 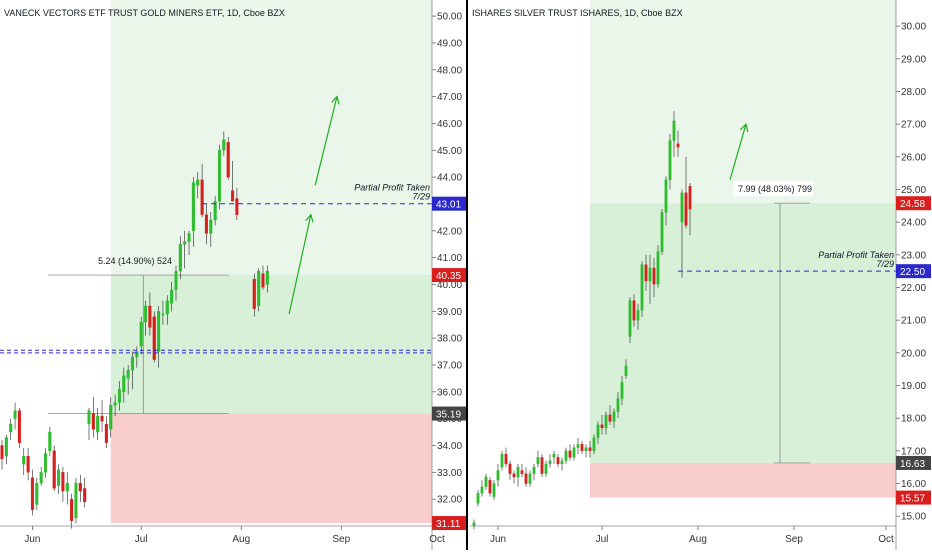 What do you see at coordinates (775, 189) in the screenshot?
I see `measure-label: 7.99 (48.03%) 799` at bounding box center [775, 189].